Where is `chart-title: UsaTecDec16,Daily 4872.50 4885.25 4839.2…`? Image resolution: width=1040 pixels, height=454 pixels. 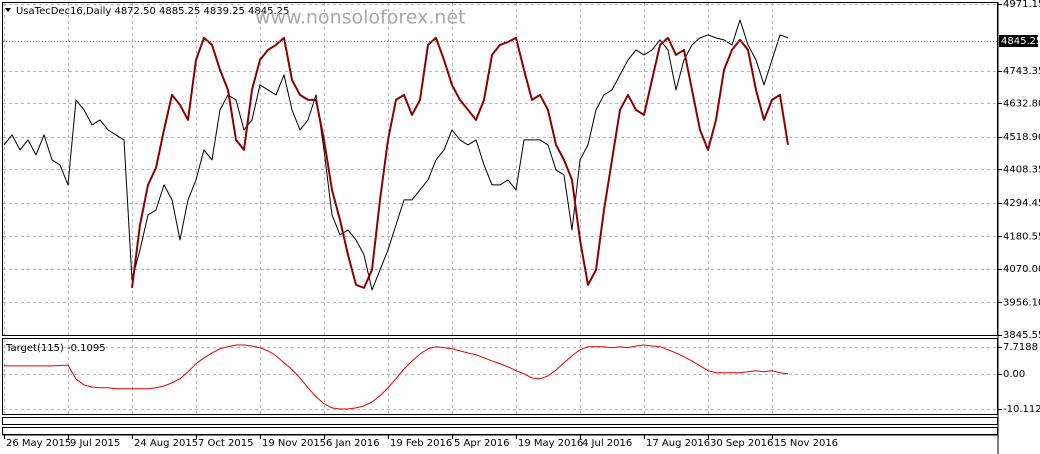
chart-title: UsaTecDec16,Daily 4872.50 4885.25 4839.2… is located at coordinates (152, 11).